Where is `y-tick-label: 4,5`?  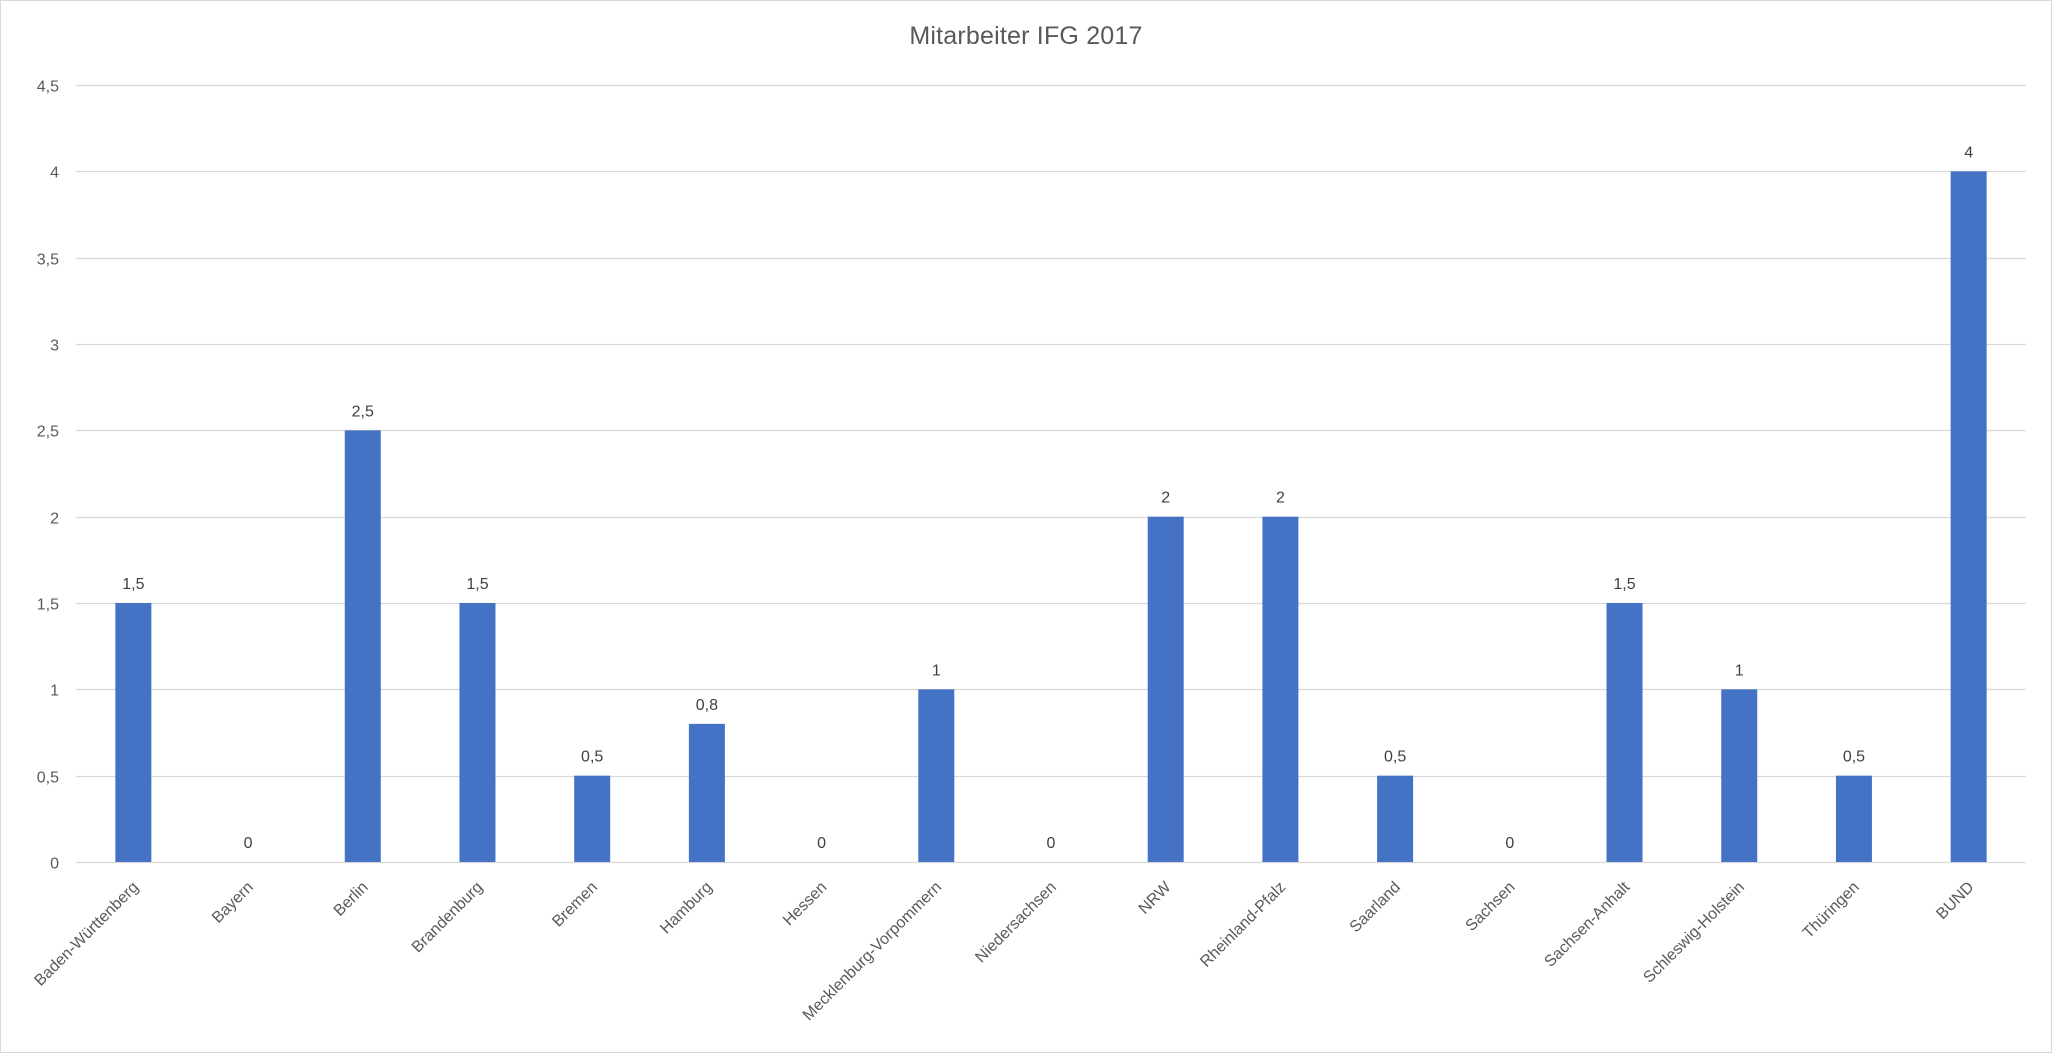 y-tick-label: 4,5 is located at coordinates (48, 87).